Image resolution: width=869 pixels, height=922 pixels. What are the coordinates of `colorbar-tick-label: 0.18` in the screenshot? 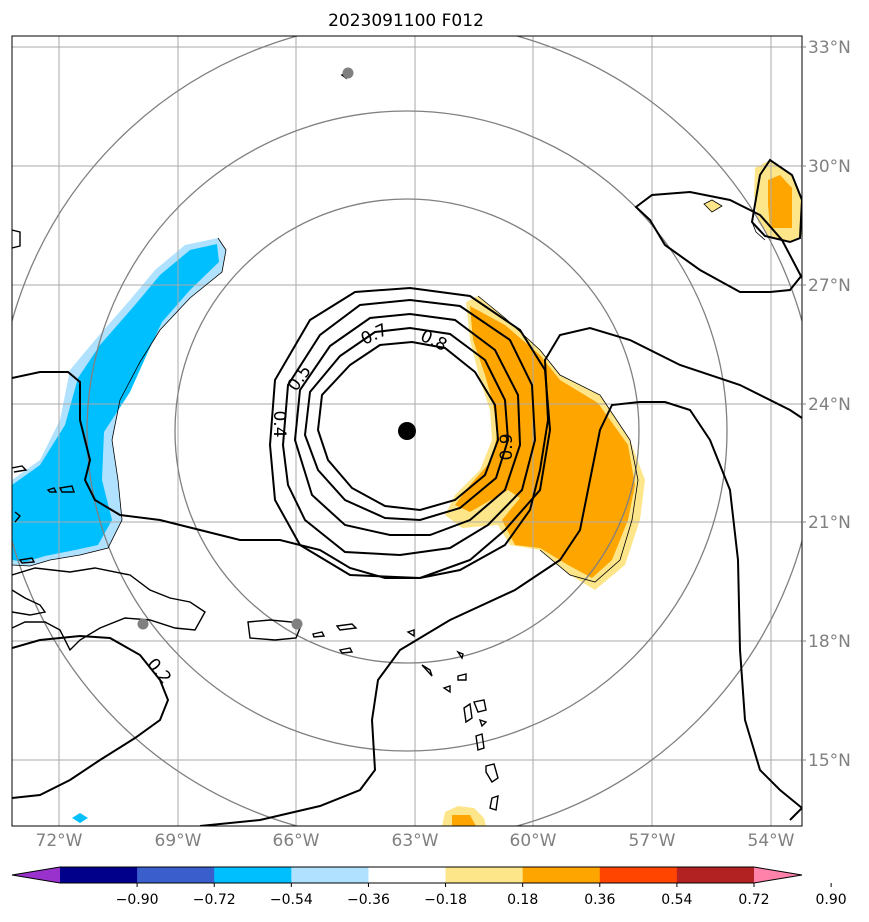 It's located at (522, 900).